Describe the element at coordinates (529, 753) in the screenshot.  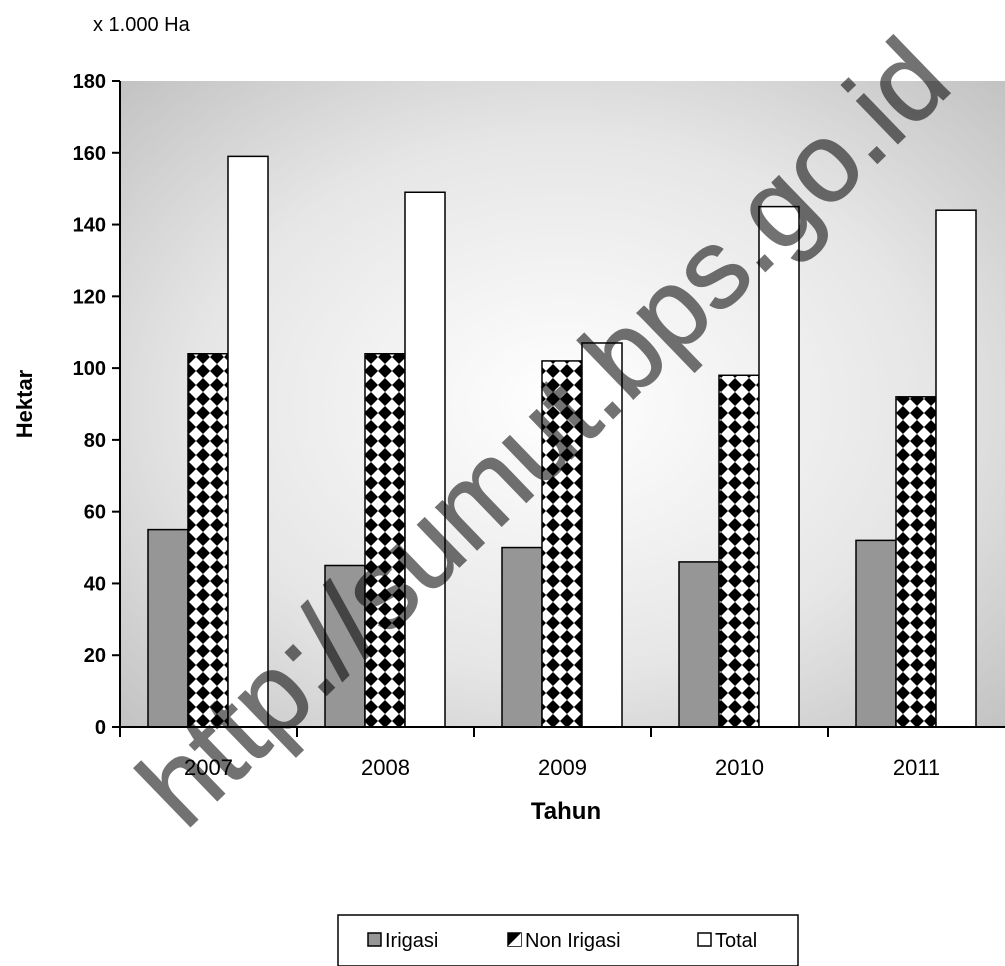
I see `x-axis-ticks: 2007 2008 2009 2010 2011` at that location.